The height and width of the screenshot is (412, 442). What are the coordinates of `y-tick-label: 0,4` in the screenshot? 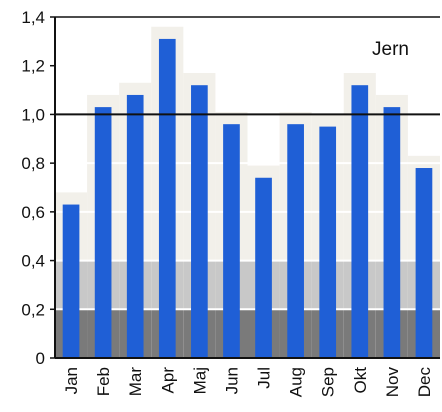 It's located at (33, 261).